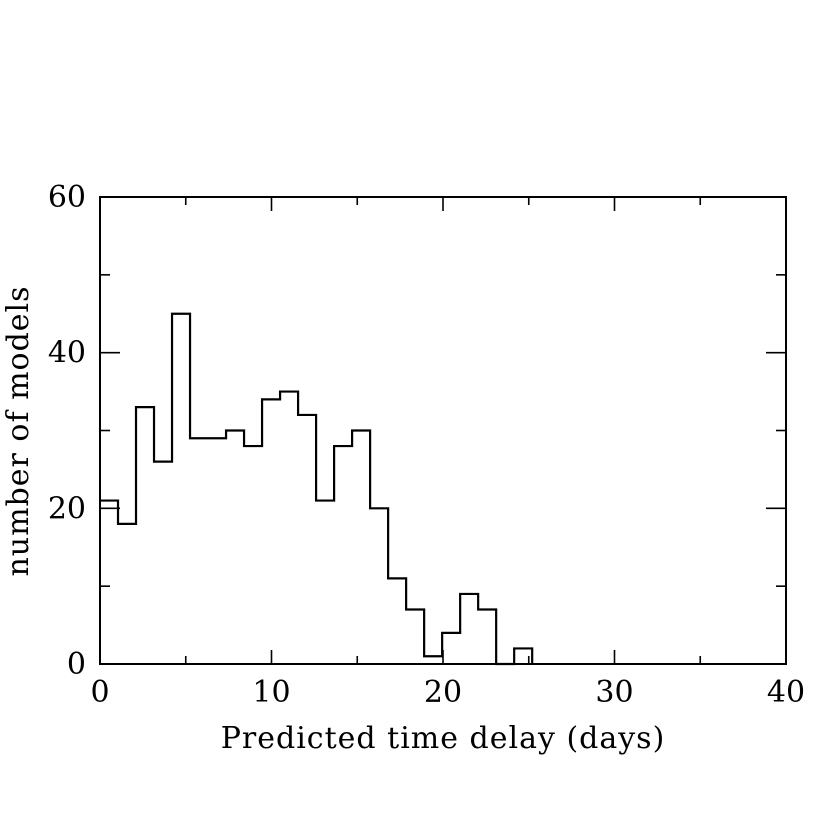 The width and height of the screenshot is (830, 830). What do you see at coordinates (271, 692) in the screenshot?
I see `x-tick-label: 10` at bounding box center [271, 692].